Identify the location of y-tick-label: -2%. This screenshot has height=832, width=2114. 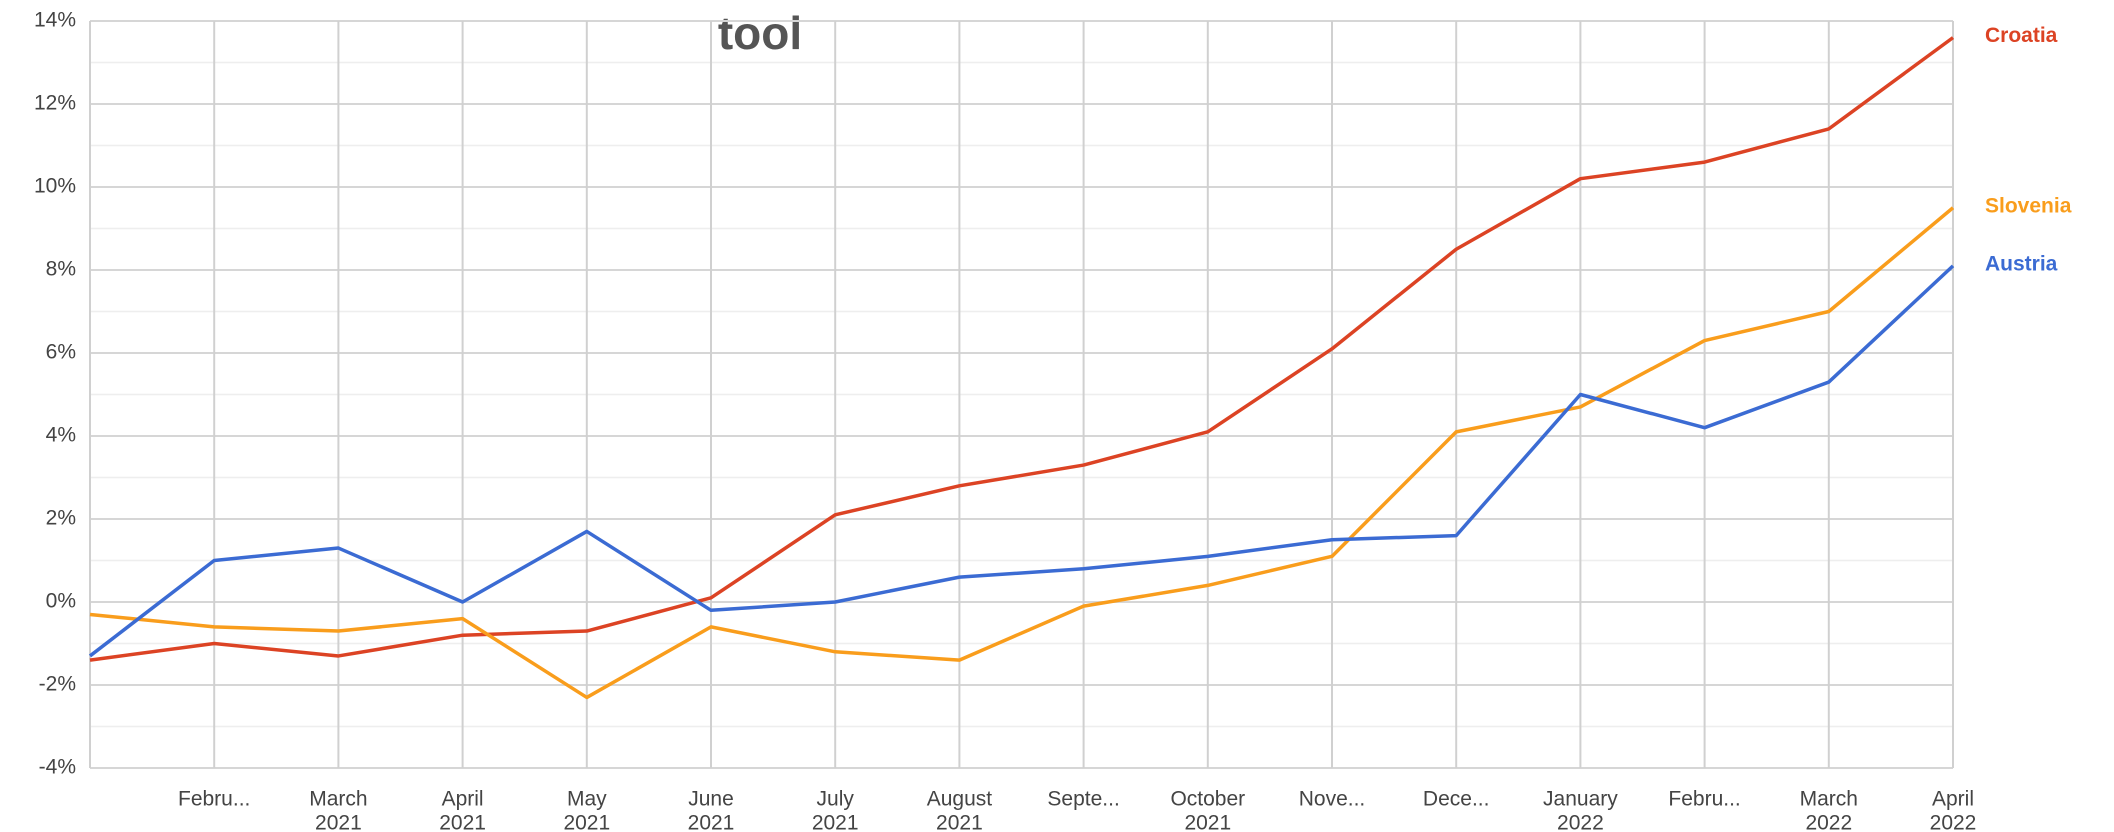
(57, 684).